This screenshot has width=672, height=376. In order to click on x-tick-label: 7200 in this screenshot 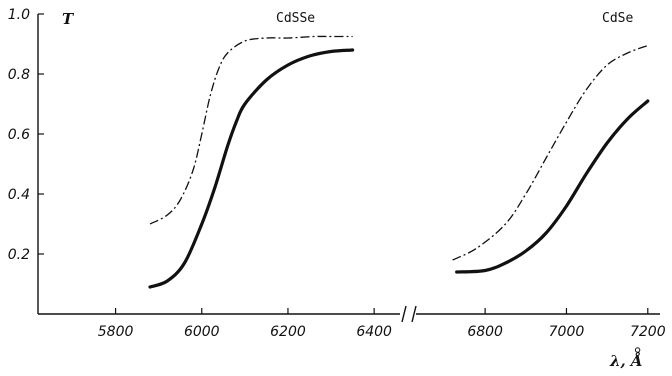, I will do `click(648, 332)`.